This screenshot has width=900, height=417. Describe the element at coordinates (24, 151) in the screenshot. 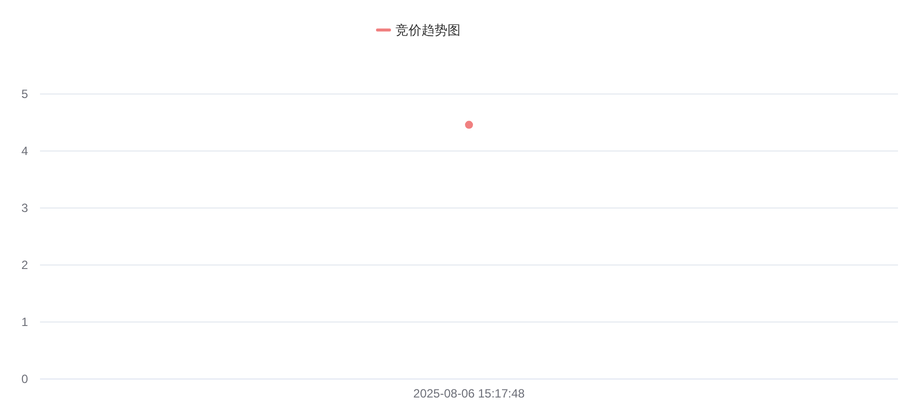

I see `y-tick-label: 4` at that location.